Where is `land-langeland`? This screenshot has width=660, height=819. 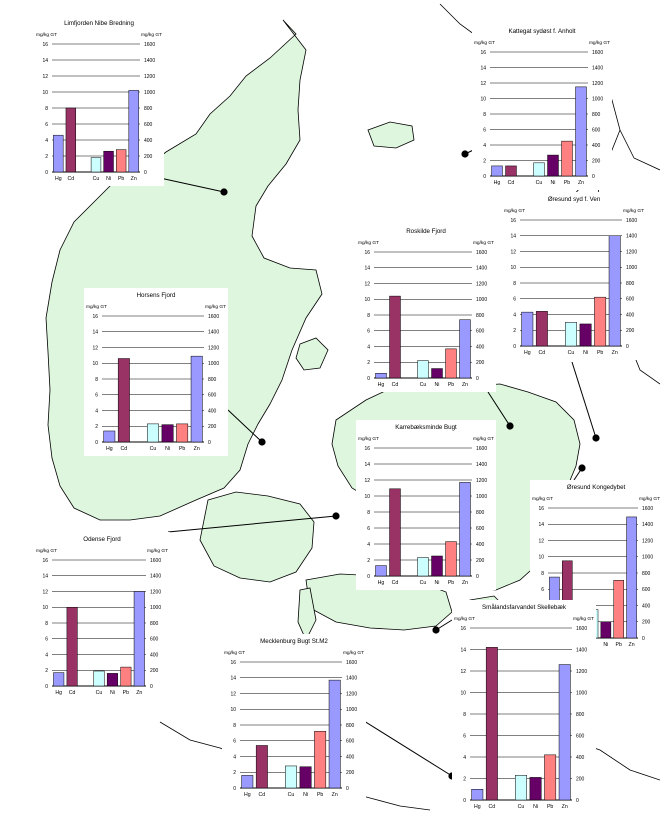 land-langeland is located at coordinates (307, 614).